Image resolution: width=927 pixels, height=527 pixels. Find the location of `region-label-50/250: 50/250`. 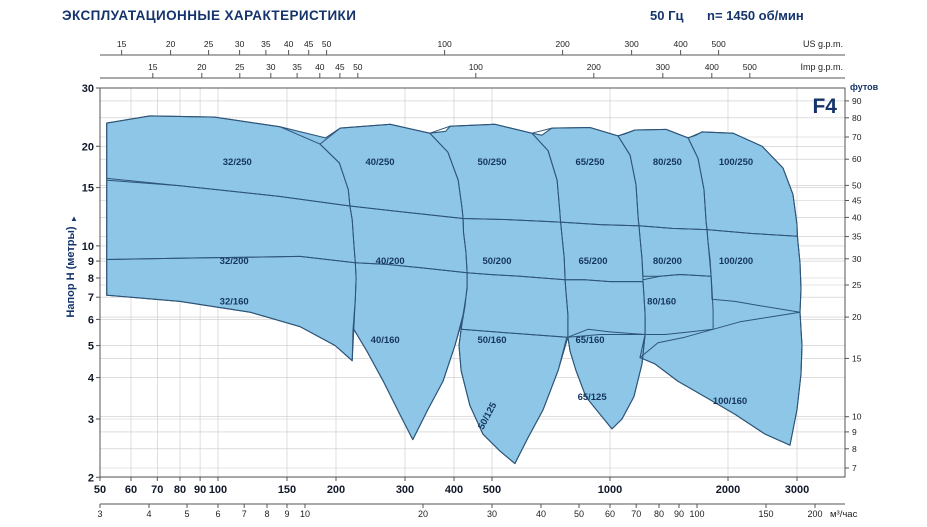

region-label-50/250: 50/250 is located at coordinates (491, 162).